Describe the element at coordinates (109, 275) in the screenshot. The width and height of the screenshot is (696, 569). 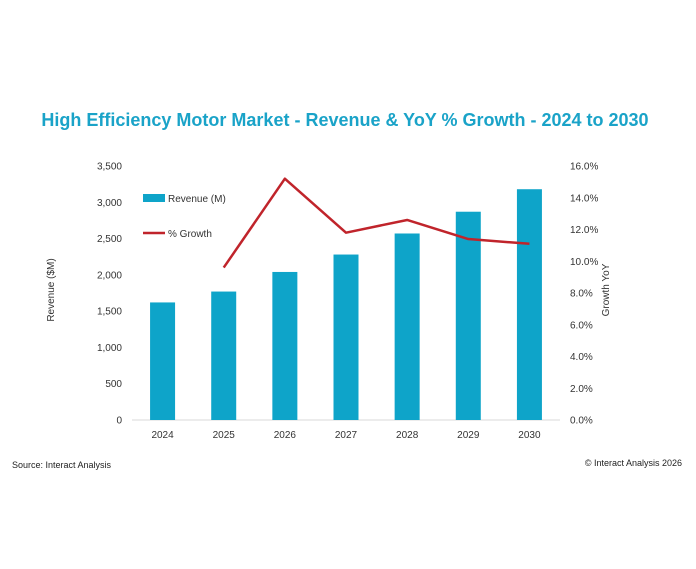
I see `y-left-tick-label: 2,000` at that location.